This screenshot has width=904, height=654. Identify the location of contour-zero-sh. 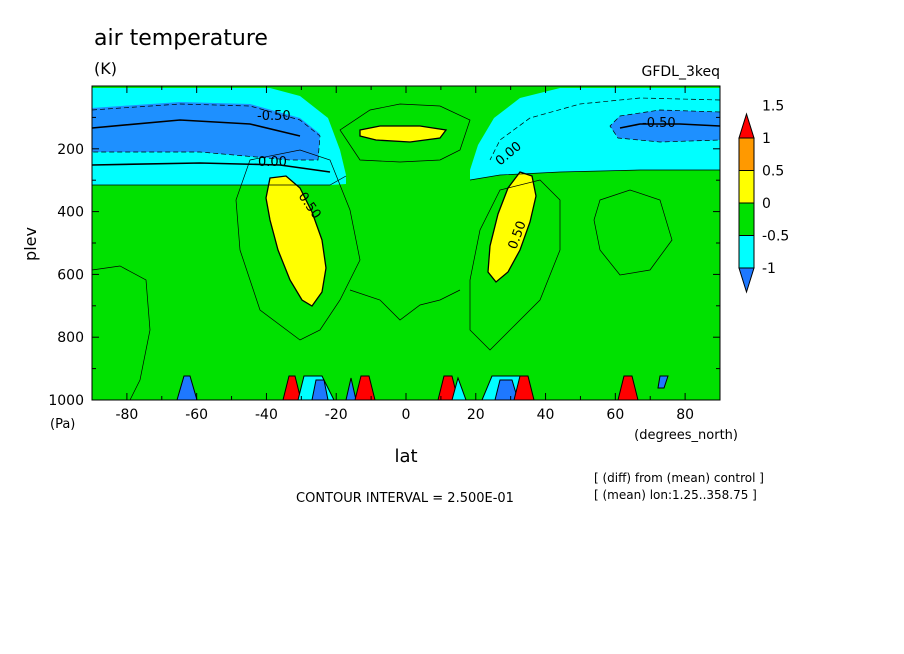
(219, 180).